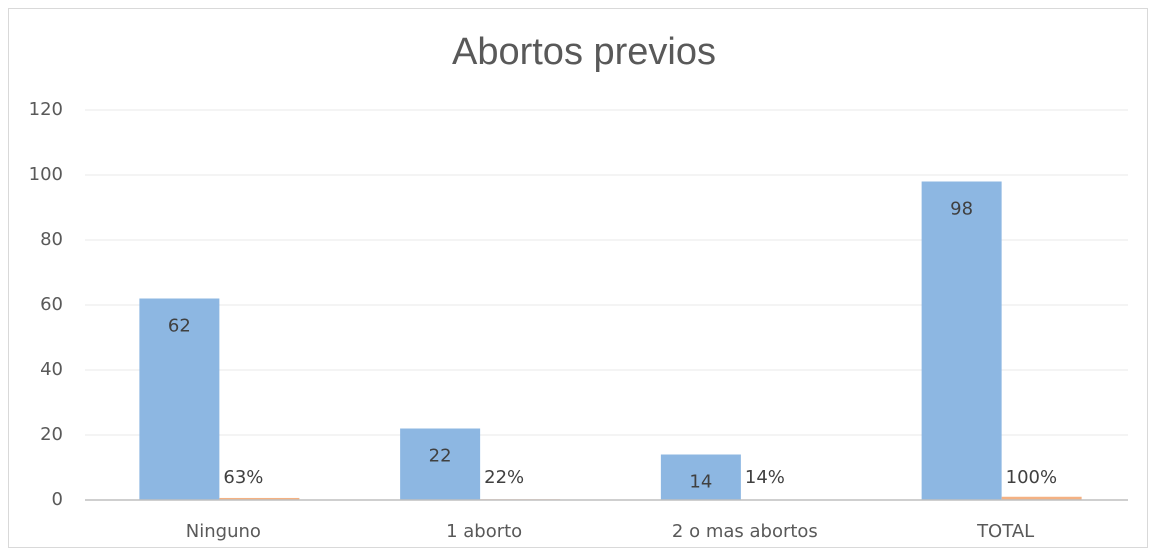 Image resolution: width=1156 pixels, height=556 pixels. Describe the element at coordinates (51, 304) in the screenshot. I see `y-tick-label: 60` at that location.